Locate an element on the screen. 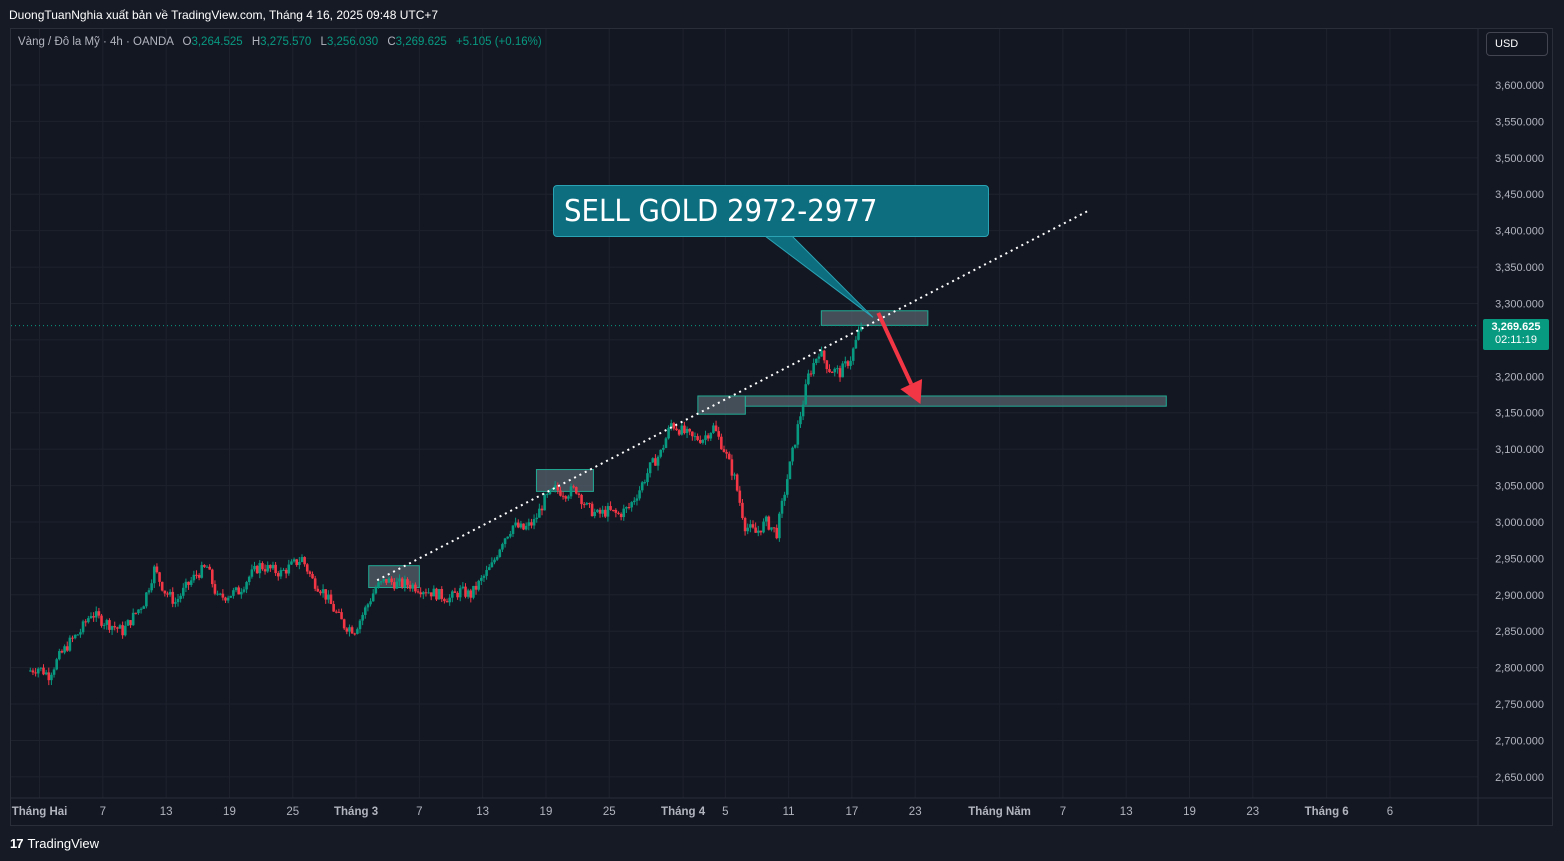  callout-pointer is located at coordinates (818, 276).